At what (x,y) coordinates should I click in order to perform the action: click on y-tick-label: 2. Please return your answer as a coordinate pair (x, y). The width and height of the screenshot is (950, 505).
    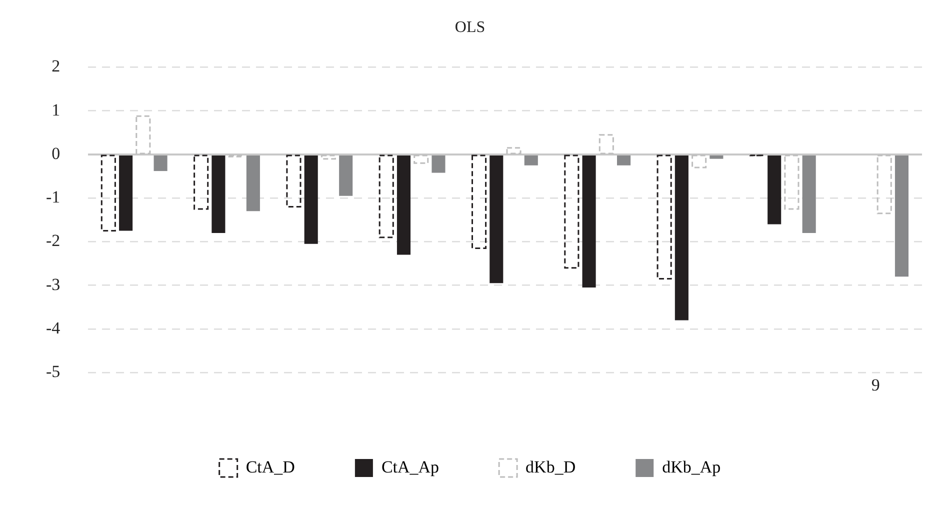
    Looking at the image, I should click on (56, 66).